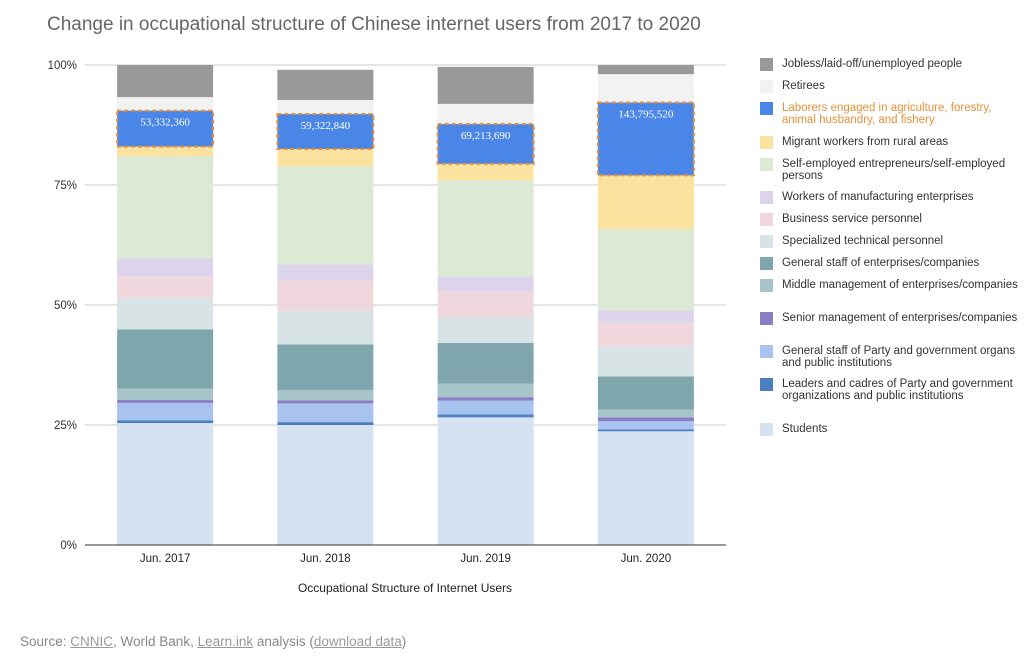 The width and height of the screenshot is (1024, 663). Describe the element at coordinates (486, 136) in the screenshot. I see `data-label: 69,213,690` at that location.